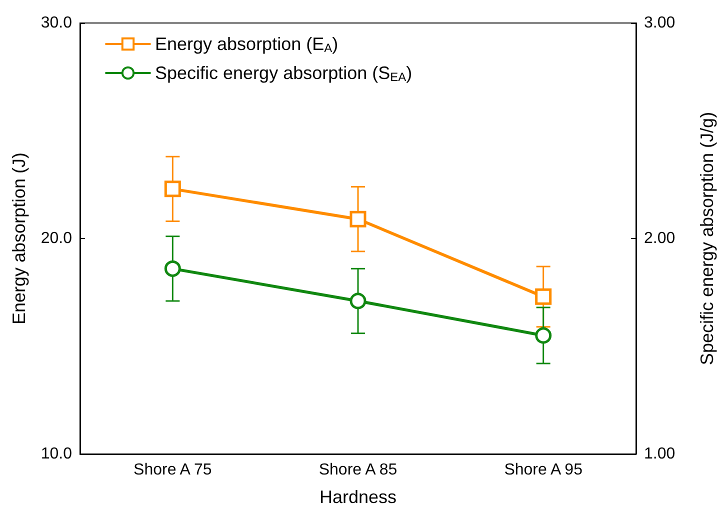 This screenshot has width=724, height=512. Describe the element at coordinates (173, 470) in the screenshot. I see `x-tick-label: Shore A 75` at that location.